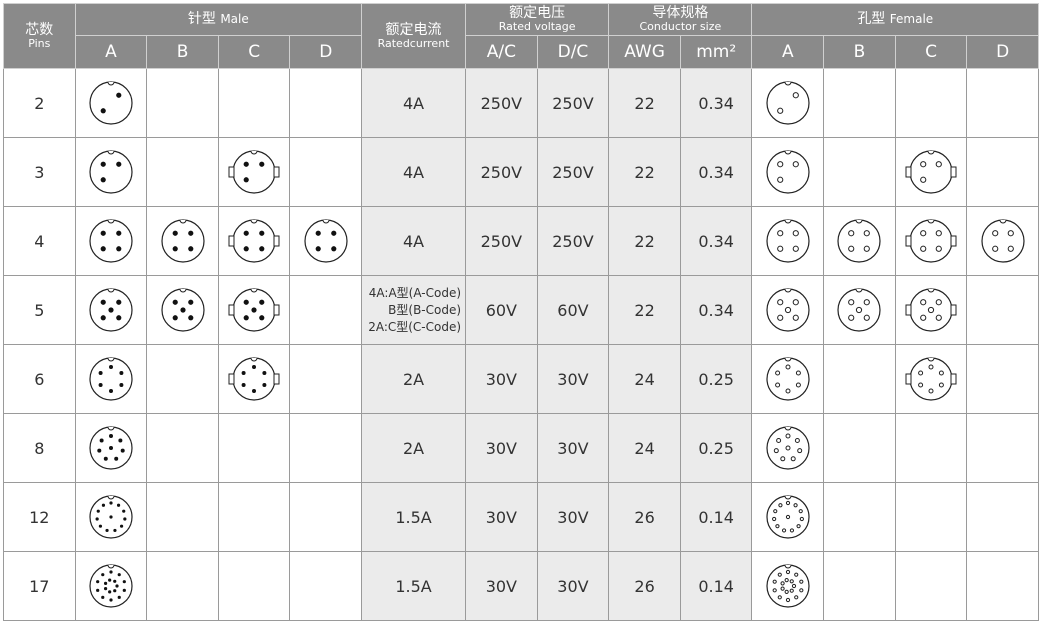  What do you see at coordinates (254, 52) in the screenshot?
I see `male-c: C` at bounding box center [254, 52].